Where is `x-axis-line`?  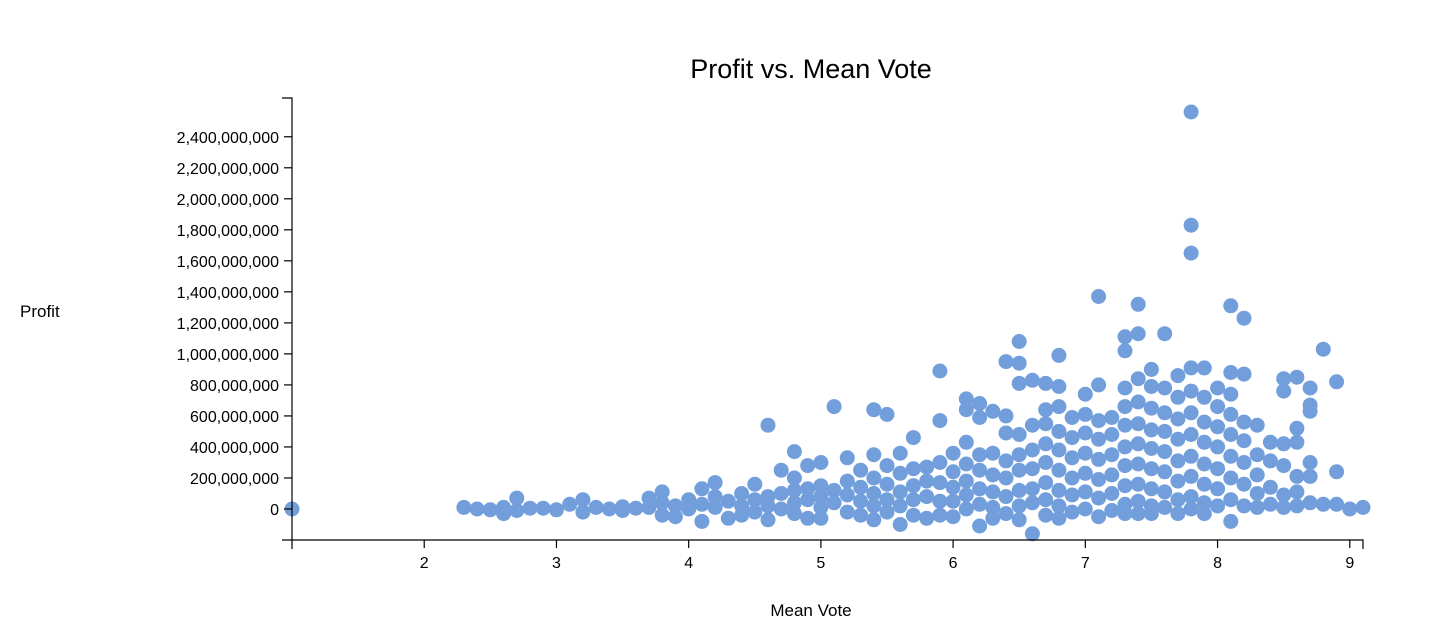 x-axis-line is located at coordinates (827, 544).